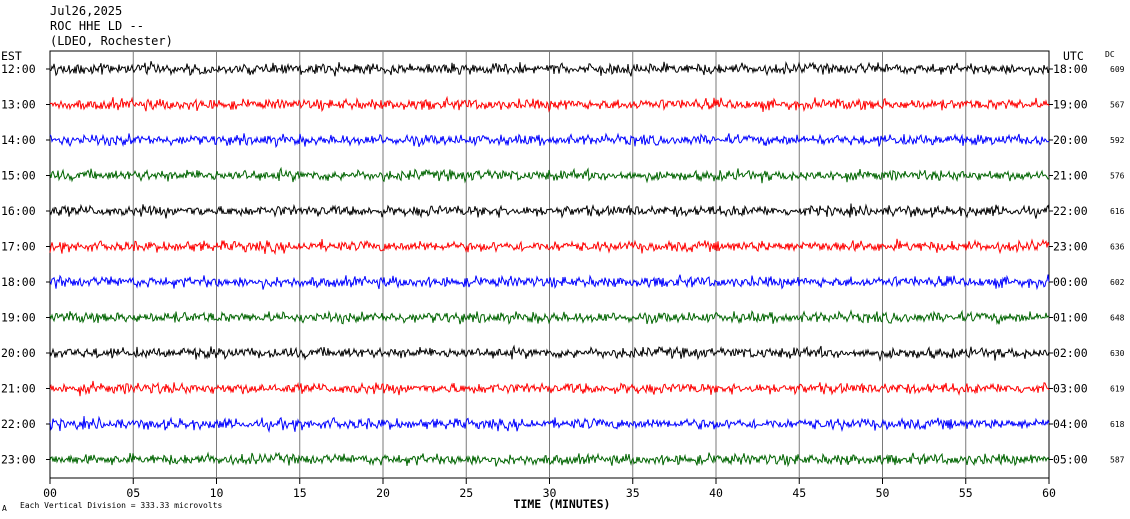  I want to click on corner-mark: A, so click(4, 508).